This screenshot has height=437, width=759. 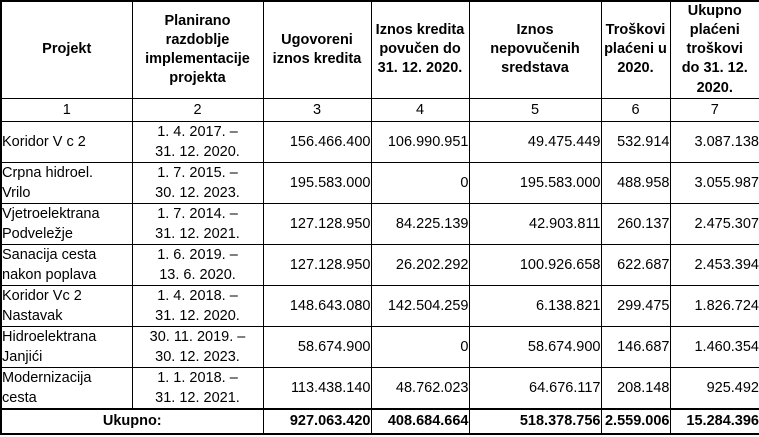 I want to click on contracted-amount: 113.438.140, so click(x=317, y=388).